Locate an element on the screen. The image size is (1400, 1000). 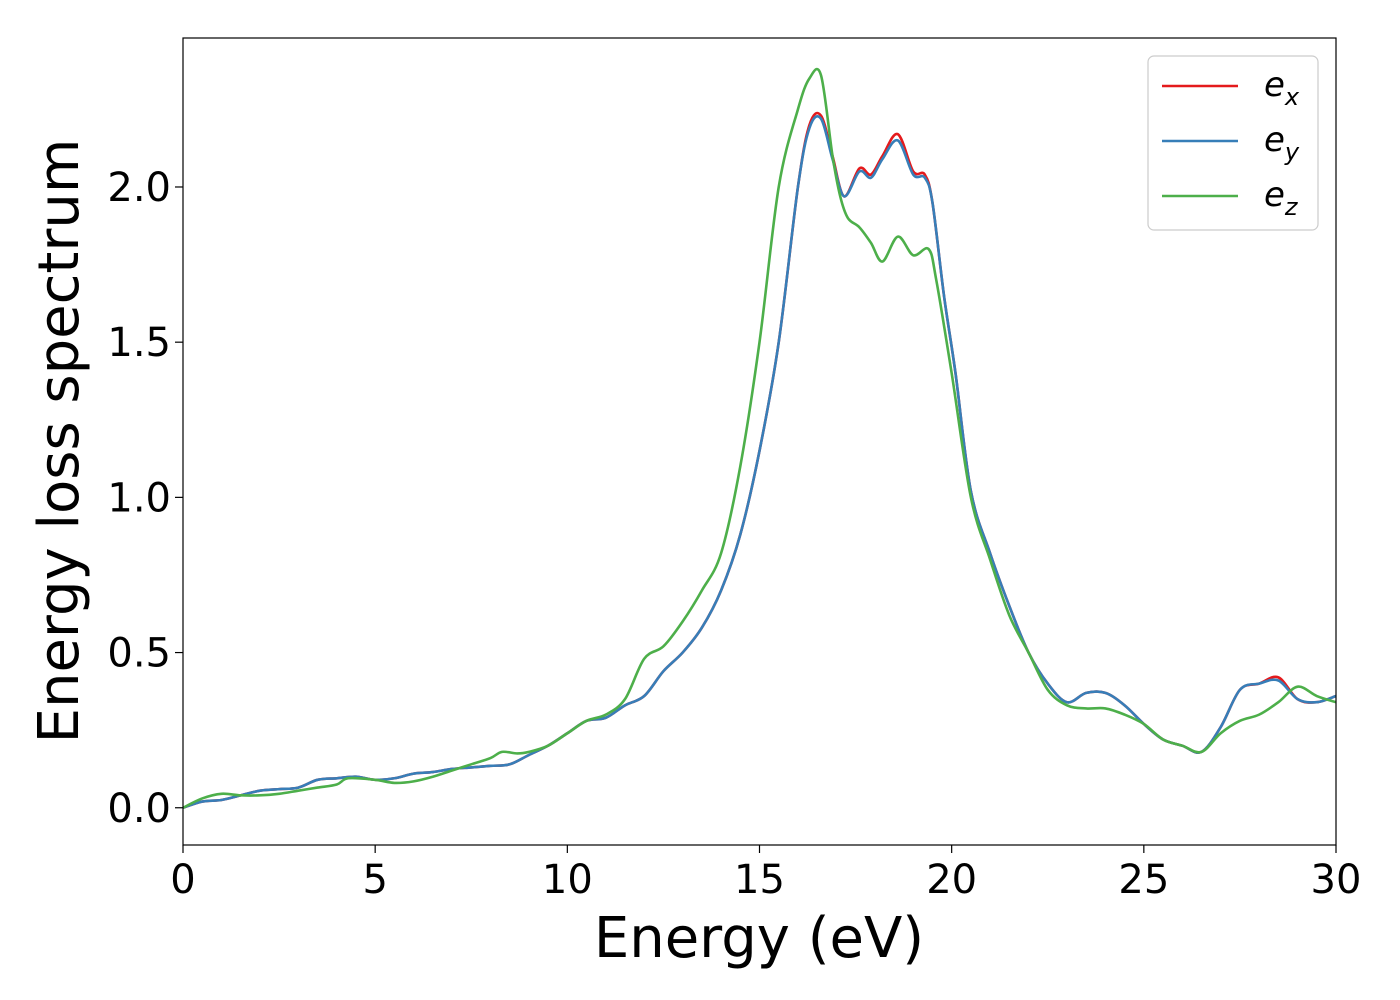
legend-label-y: ey is located at coordinates (1282, 143).